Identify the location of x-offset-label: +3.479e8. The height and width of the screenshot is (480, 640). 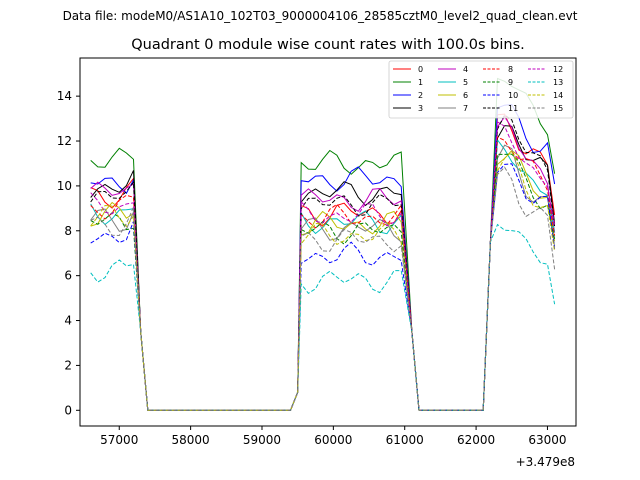
(545, 462).